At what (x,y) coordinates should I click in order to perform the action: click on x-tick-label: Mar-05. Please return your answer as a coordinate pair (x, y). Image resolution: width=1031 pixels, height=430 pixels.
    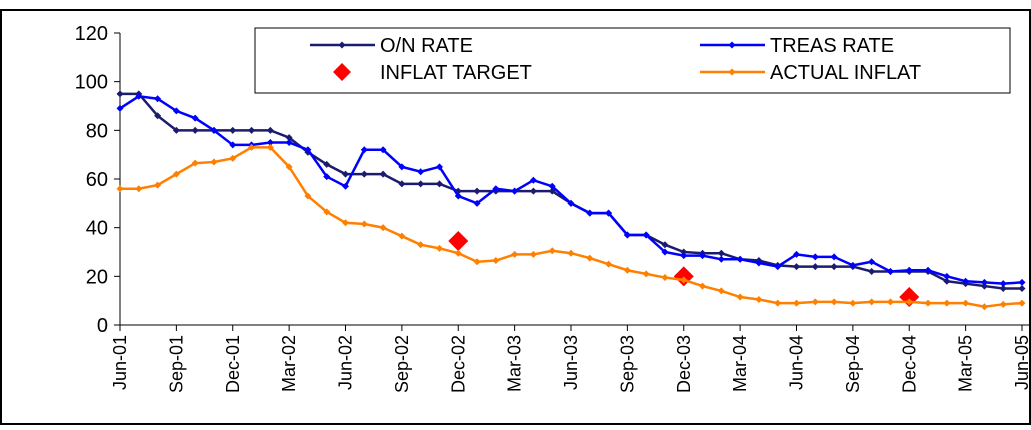
    Looking at the image, I should click on (966, 363).